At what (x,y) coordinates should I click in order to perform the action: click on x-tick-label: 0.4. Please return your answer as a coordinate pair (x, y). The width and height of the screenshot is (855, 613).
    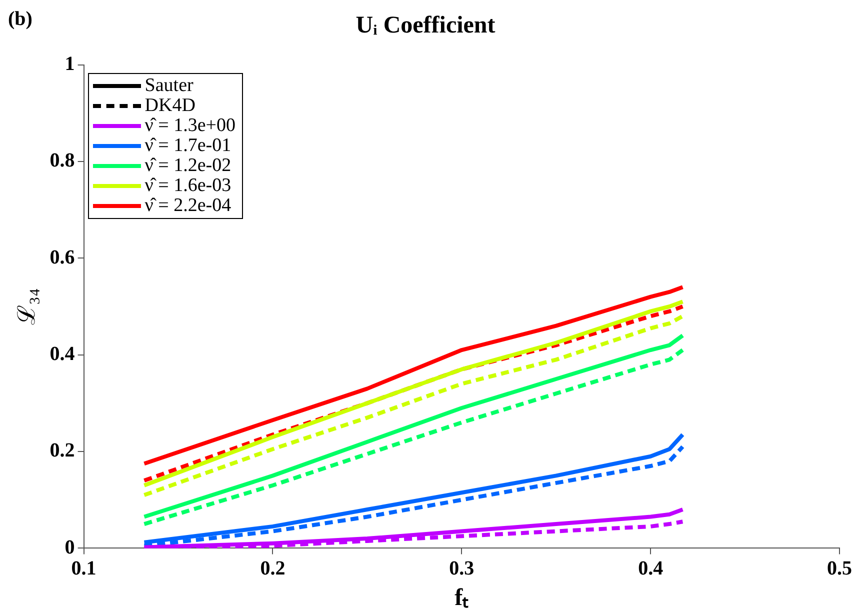
    Looking at the image, I should click on (651, 568).